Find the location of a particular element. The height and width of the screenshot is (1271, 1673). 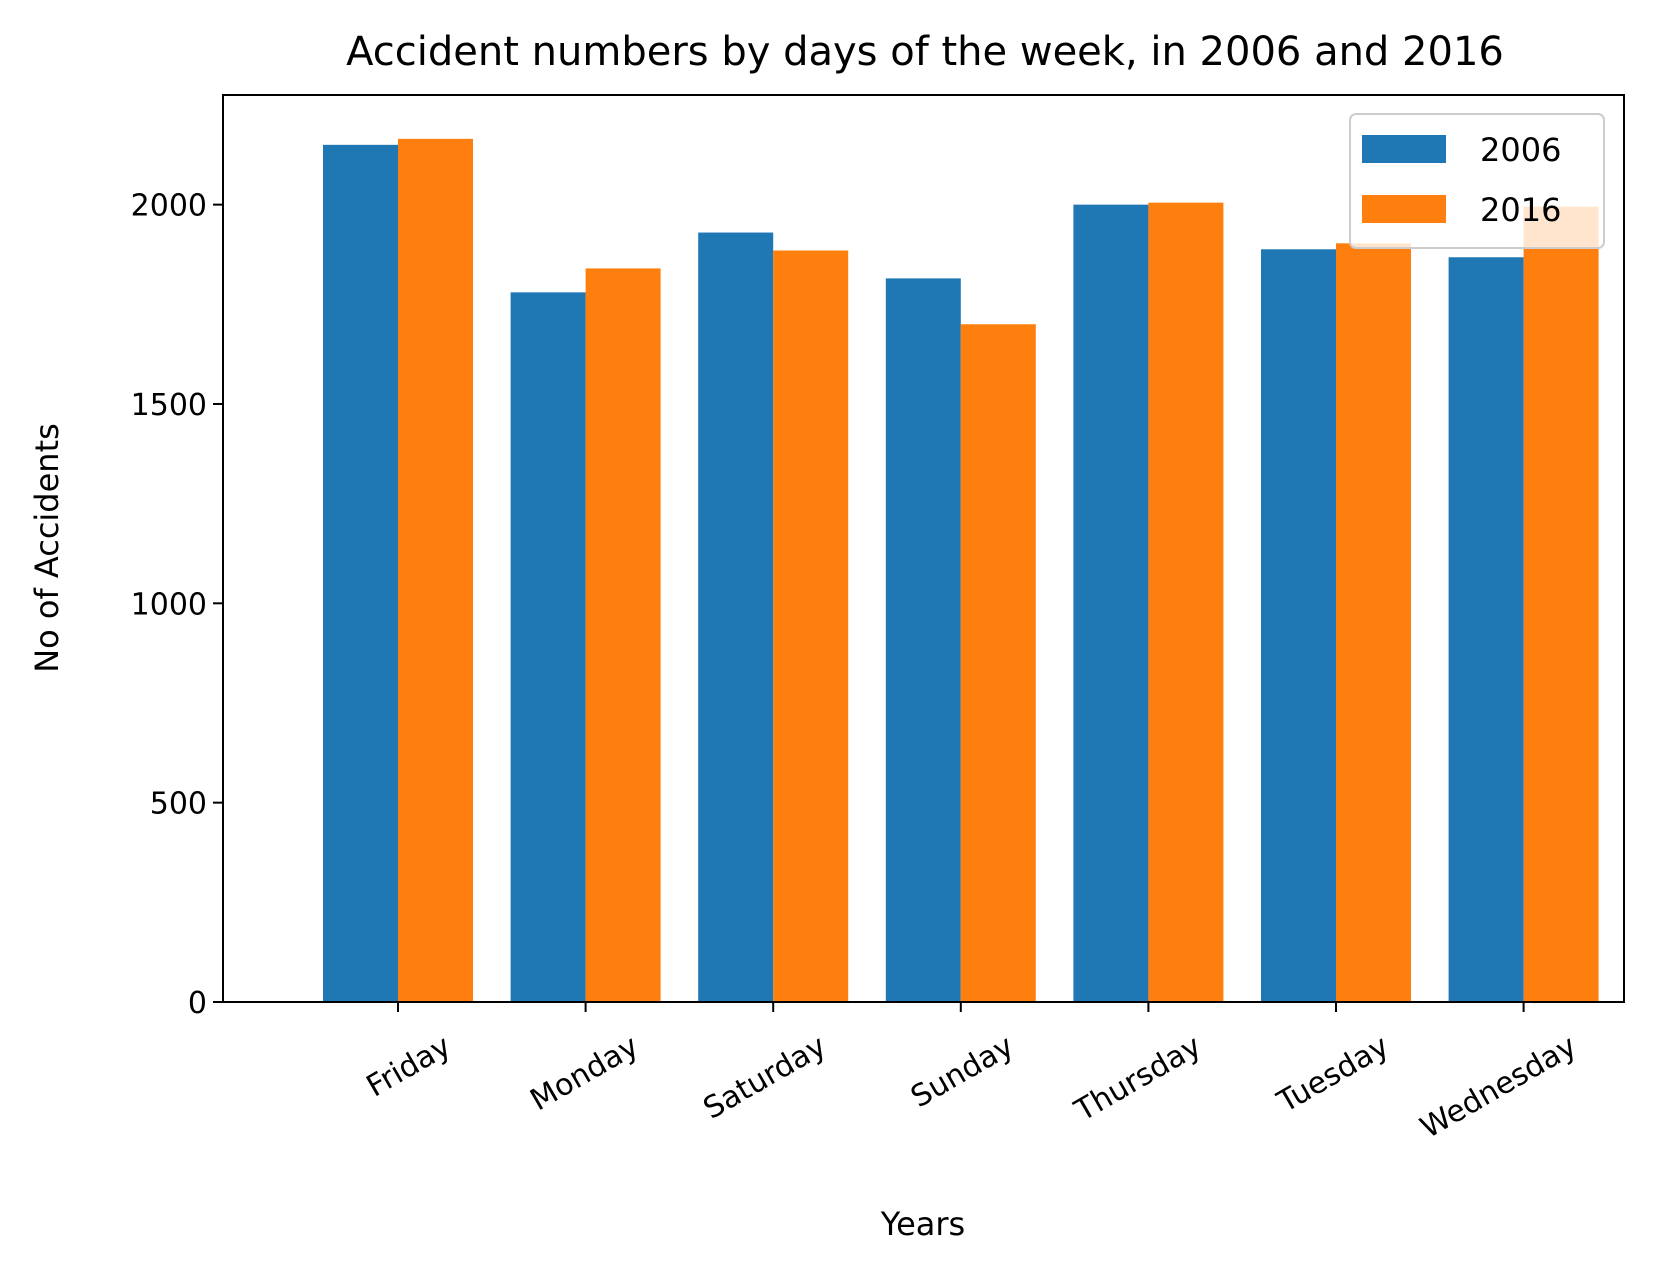

bar-2006-monday is located at coordinates (548, 647).